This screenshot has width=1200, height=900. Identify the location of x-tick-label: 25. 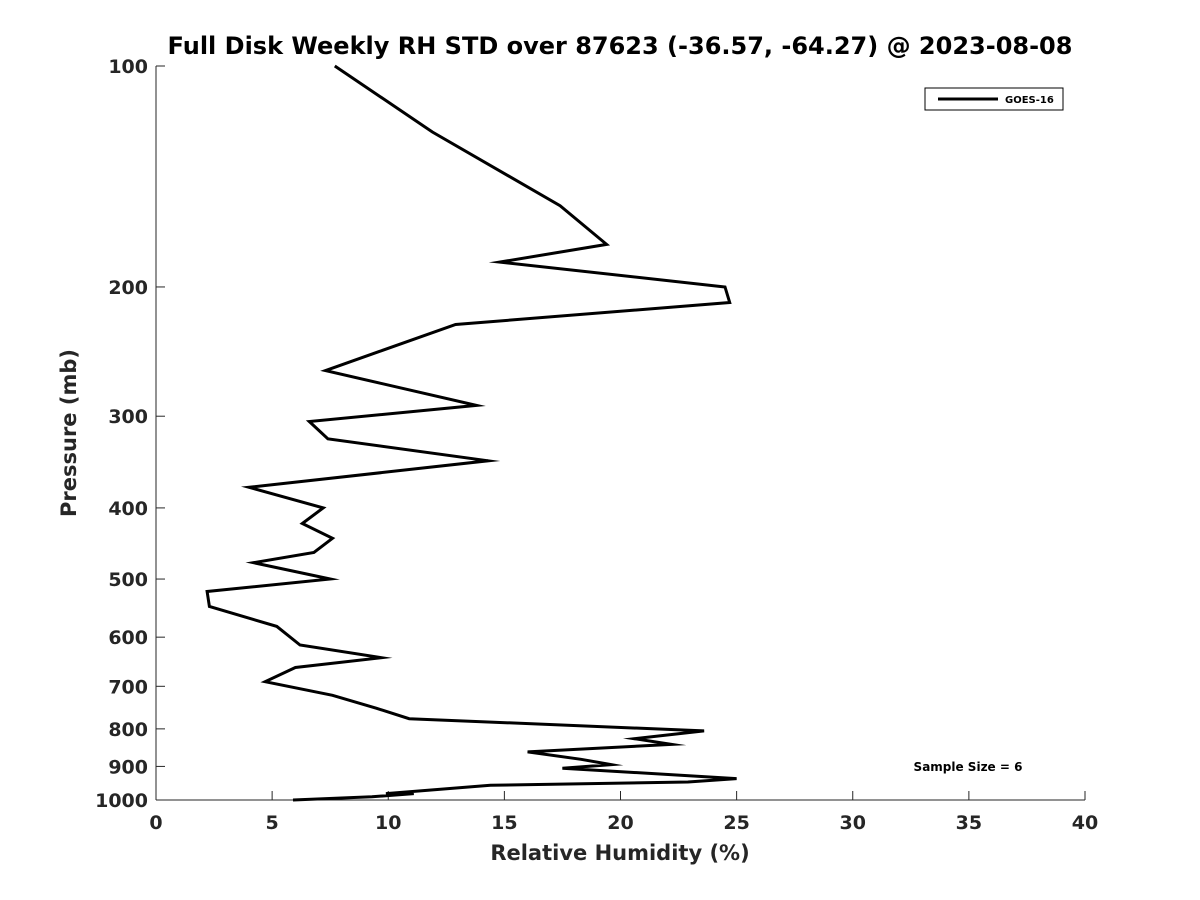
(736, 823).